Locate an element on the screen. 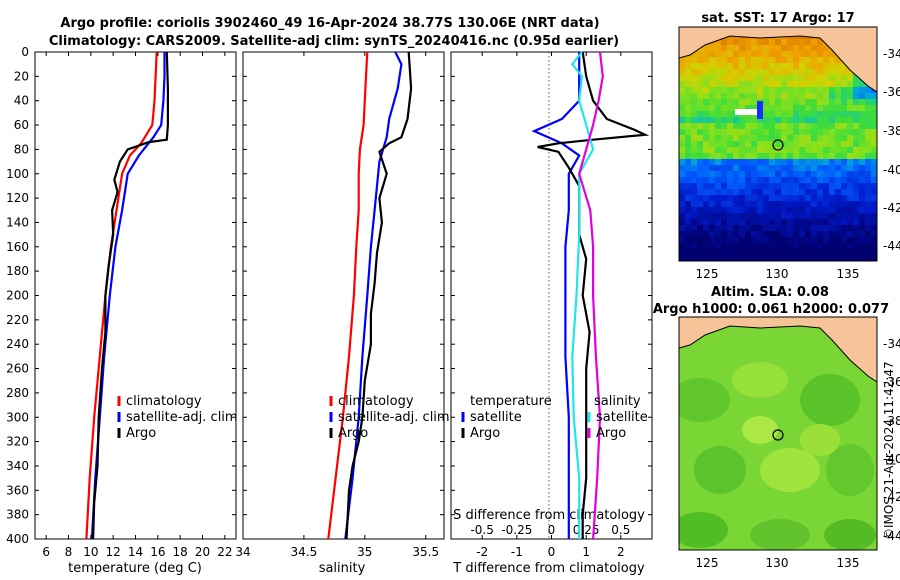 The width and height of the screenshot is (900, 580). legend-title-temperature: temperature is located at coordinates (511, 401).